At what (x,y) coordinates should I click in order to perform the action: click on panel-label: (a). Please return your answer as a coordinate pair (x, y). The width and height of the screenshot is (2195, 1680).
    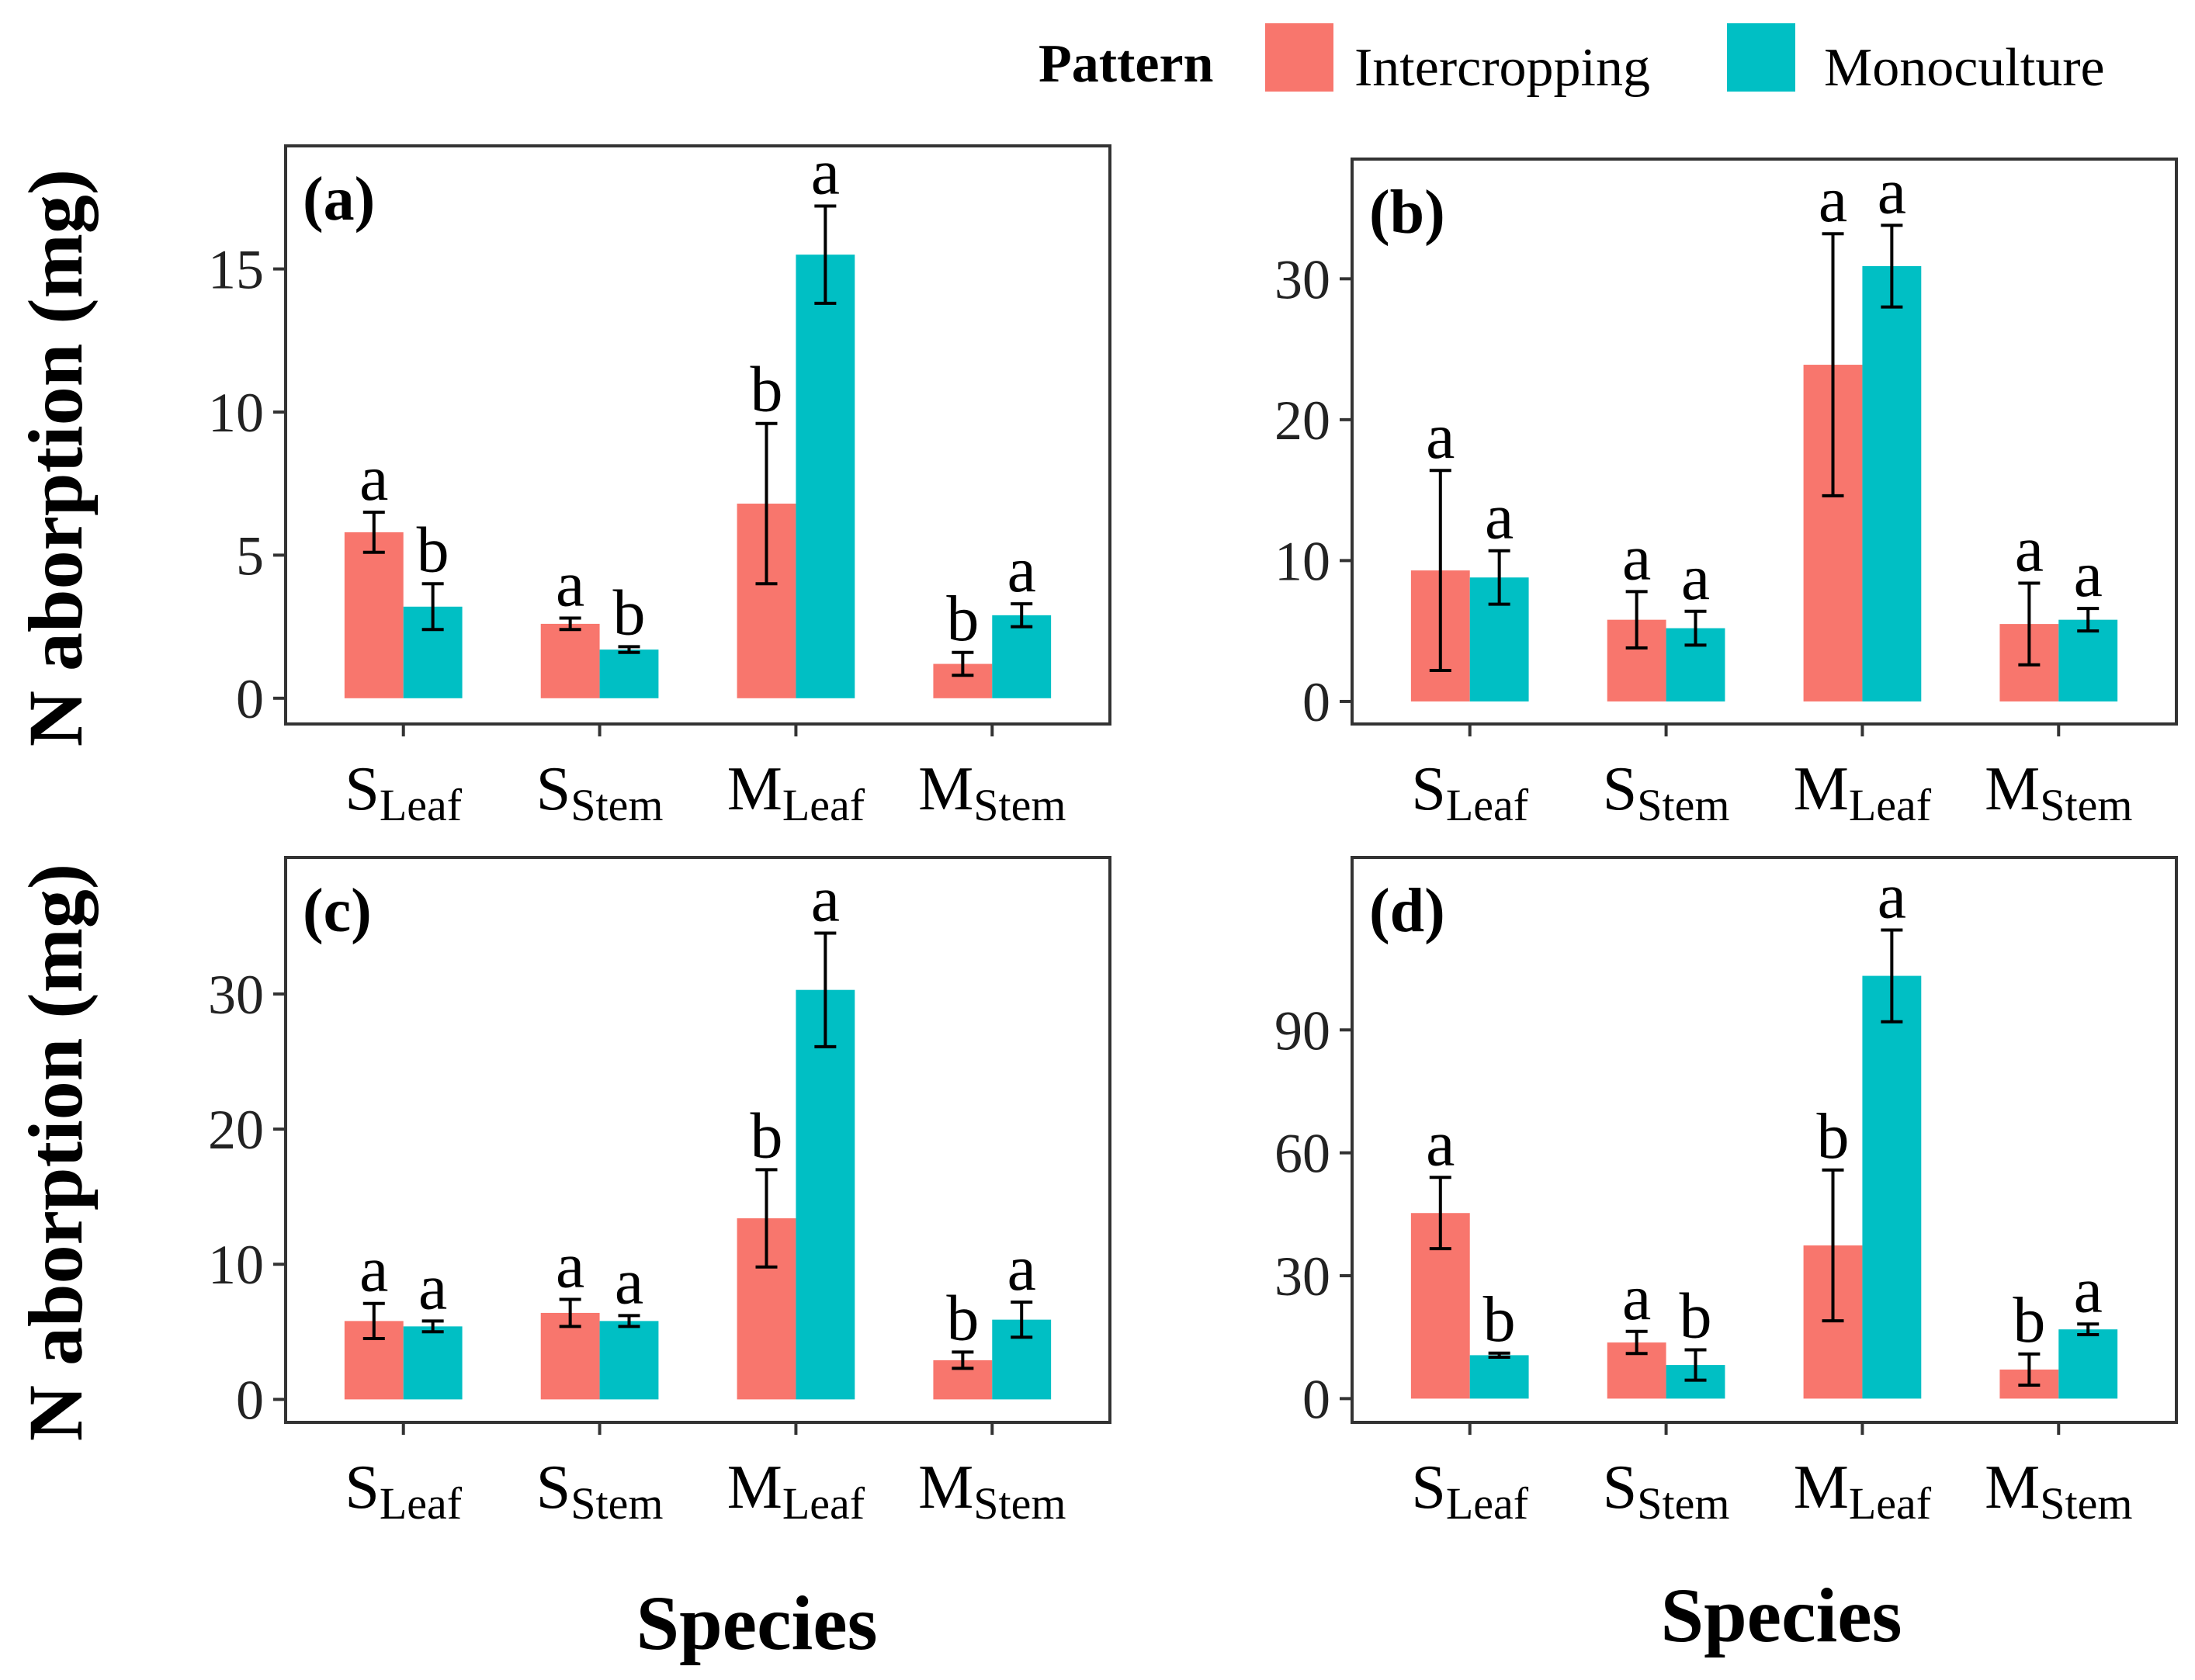
    Looking at the image, I should click on (339, 199).